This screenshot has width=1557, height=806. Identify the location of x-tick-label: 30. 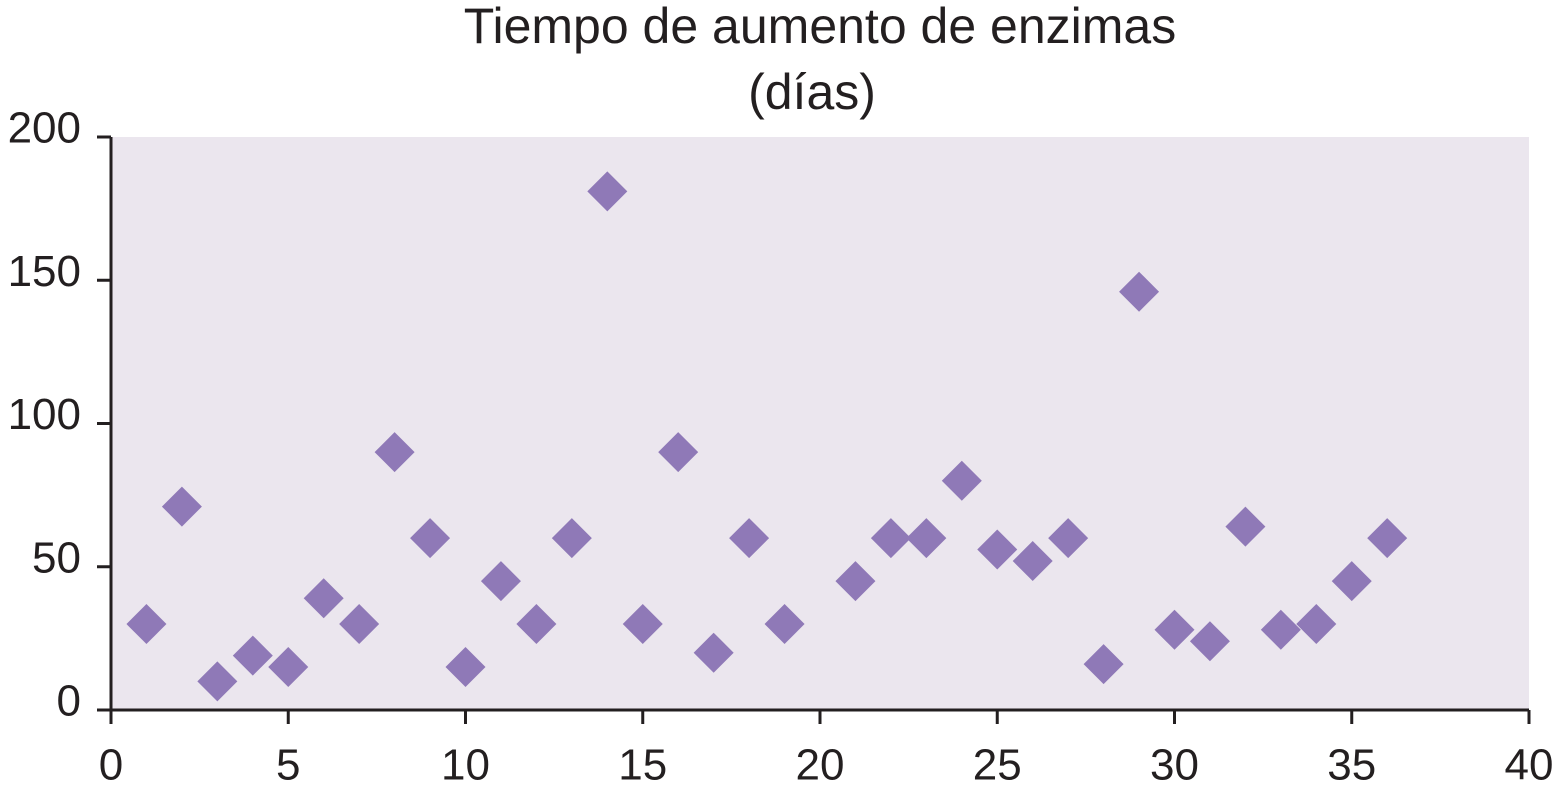
(1174, 765).